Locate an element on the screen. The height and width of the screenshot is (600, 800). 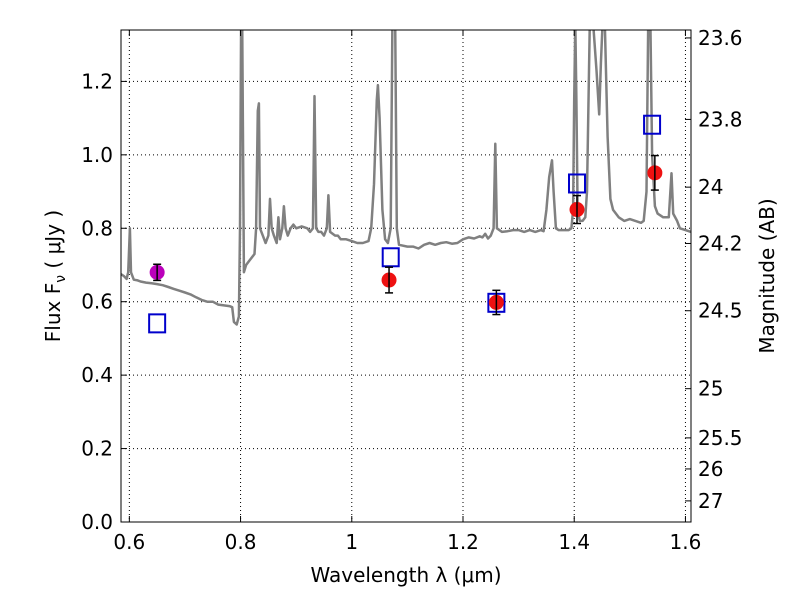
x-axis-label: Wavelength λ (μm) is located at coordinates (405, 575).